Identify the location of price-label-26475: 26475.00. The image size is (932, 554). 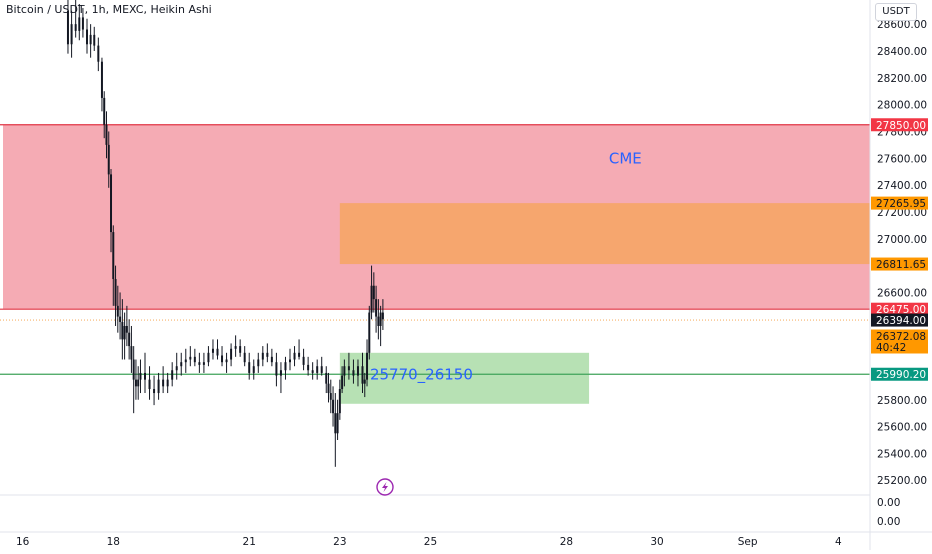
(899, 309).